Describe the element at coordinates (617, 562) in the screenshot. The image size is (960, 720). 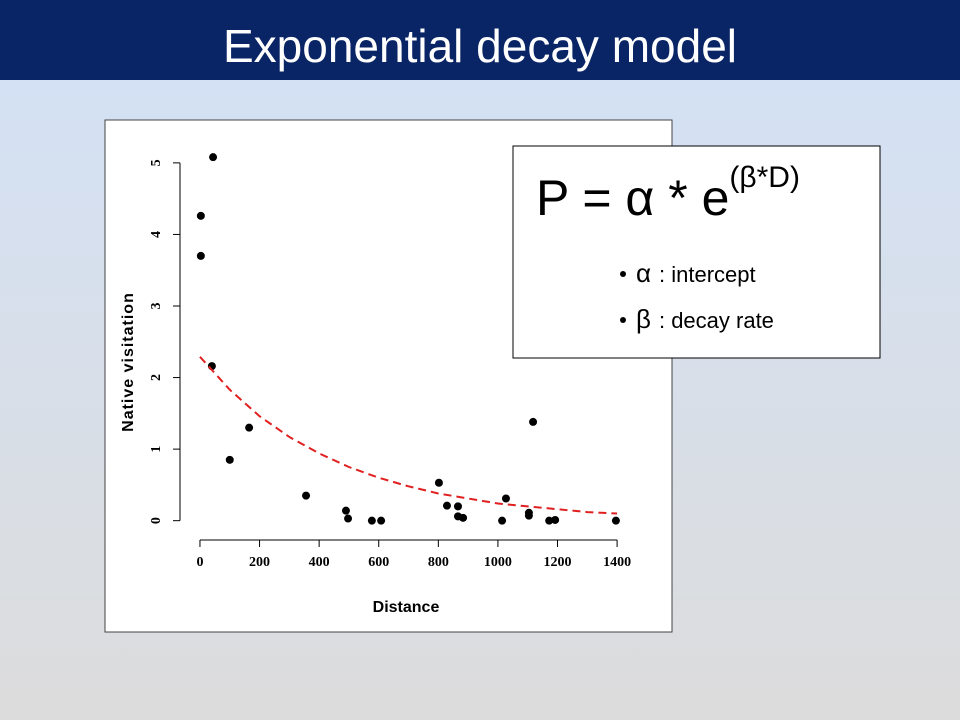
I see `x-tick-label: 1400` at that location.